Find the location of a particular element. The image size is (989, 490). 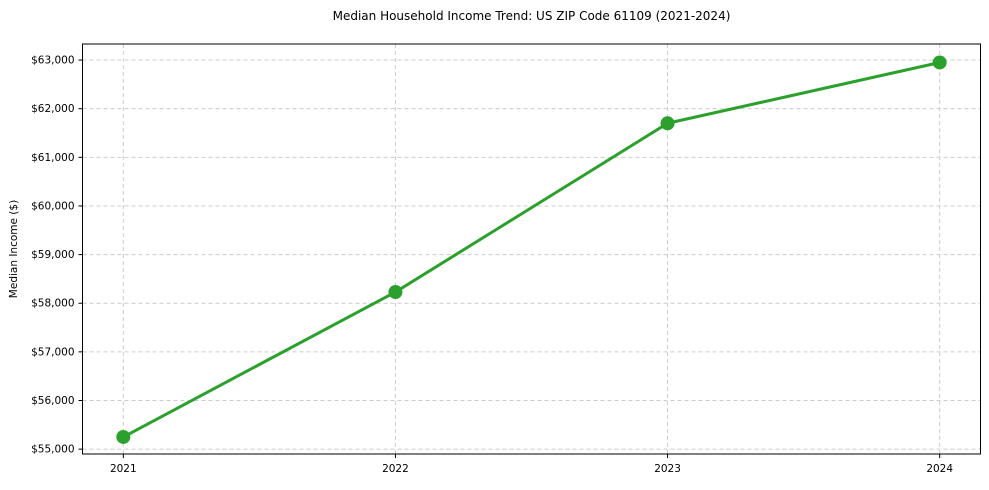

y-tick-label: $58,000 is located at coordinates (52, 304).